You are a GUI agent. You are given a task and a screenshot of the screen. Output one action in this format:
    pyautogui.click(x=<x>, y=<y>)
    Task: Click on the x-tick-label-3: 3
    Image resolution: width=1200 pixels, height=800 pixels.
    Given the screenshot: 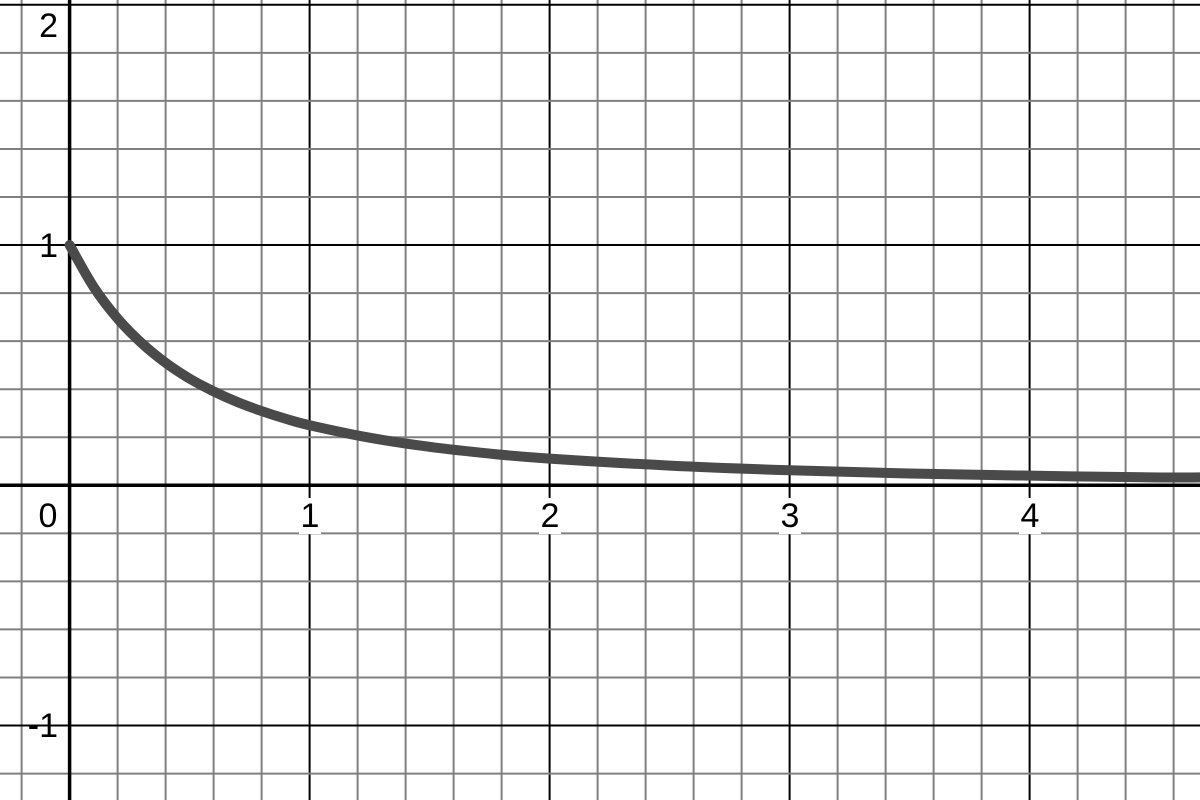 What is the action you would take?
    pyautogui.click(x=790, y=516)
    